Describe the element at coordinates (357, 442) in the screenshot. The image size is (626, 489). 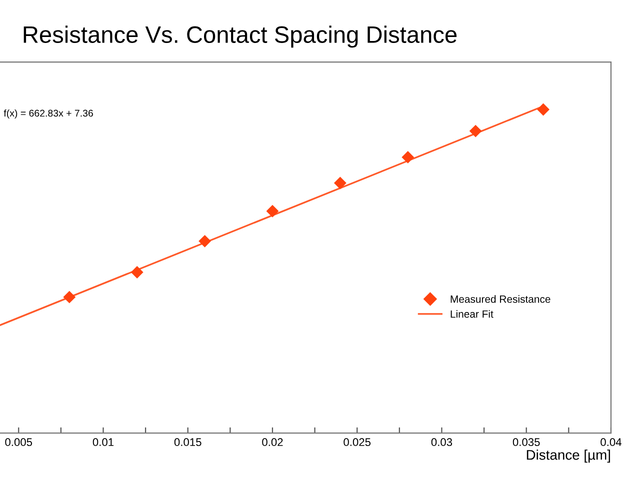
I see `x-tick-label: 0.025` at that location.